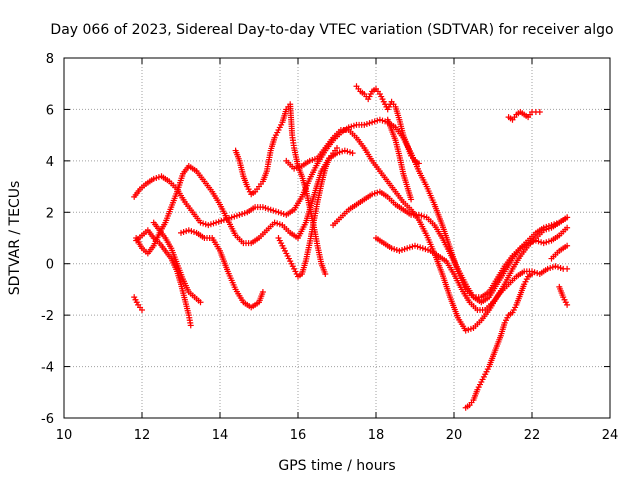 The image size is (640, 480). Describe the element at coordinates (307, 212) in the screenshot. I see `series-sat-h` at that location.